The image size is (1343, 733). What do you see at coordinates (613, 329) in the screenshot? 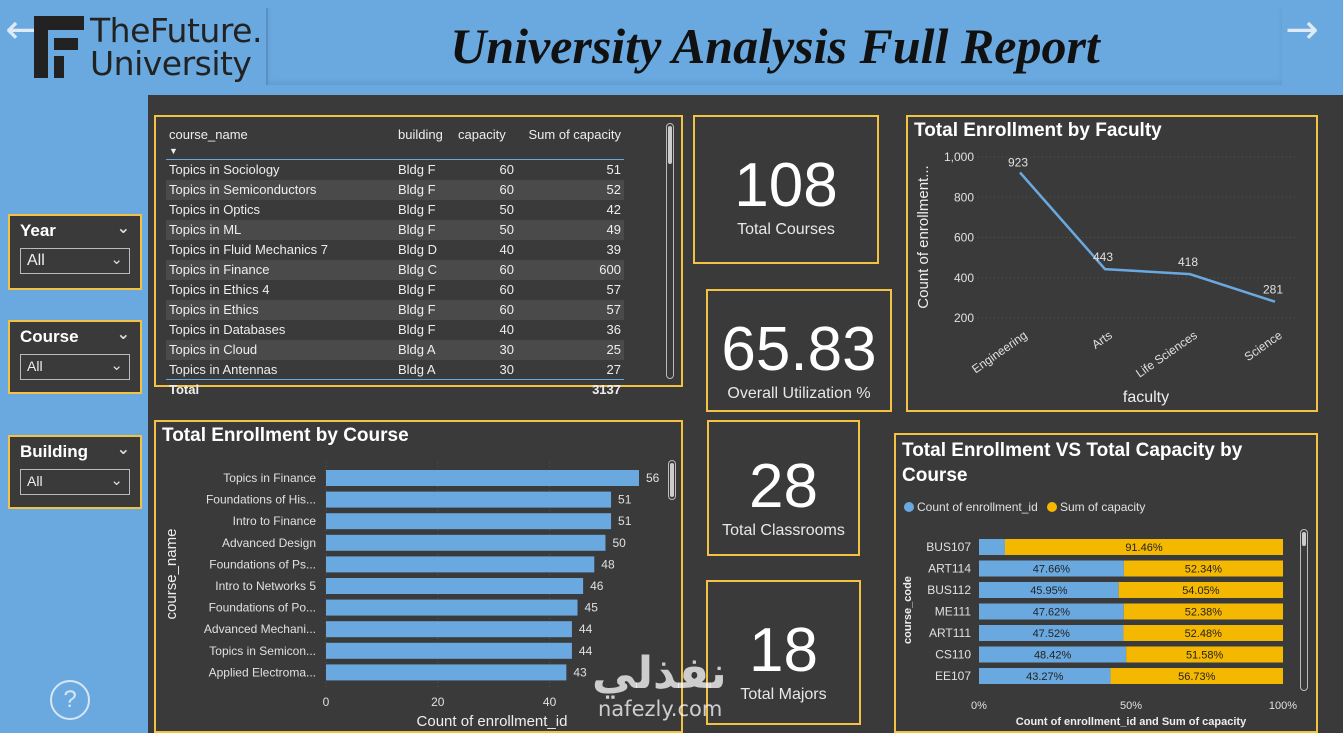
I see `table-cell: 36` at bounding box center [613, 329].